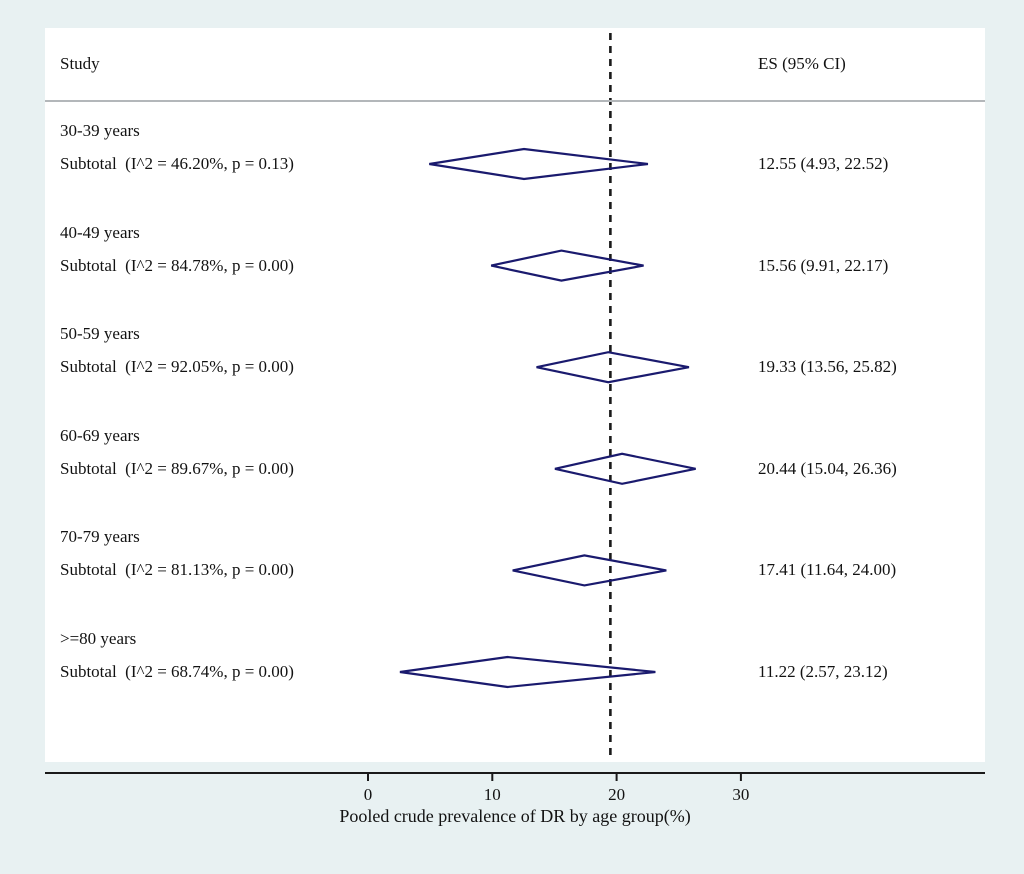  Describe the element at coordinates (177, 671) in the screenshot. I see `group-subtotal-label: Subtotal (I^2 = 68.74%, p = 0.00)` at that location.